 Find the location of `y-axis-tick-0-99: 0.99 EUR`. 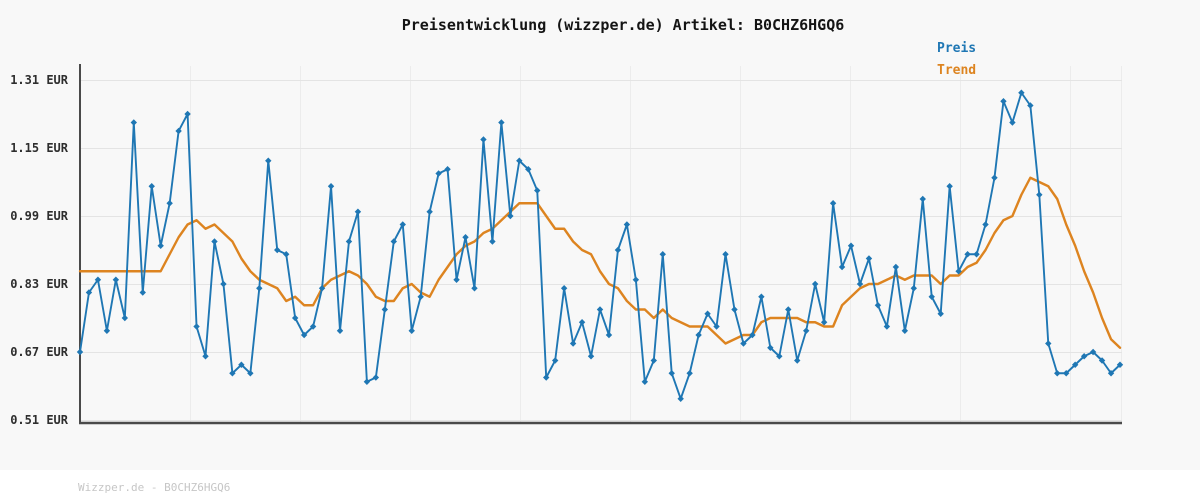

y-axis-tick-0-99: 0.99 EUR is located at coordinates (39, 216).